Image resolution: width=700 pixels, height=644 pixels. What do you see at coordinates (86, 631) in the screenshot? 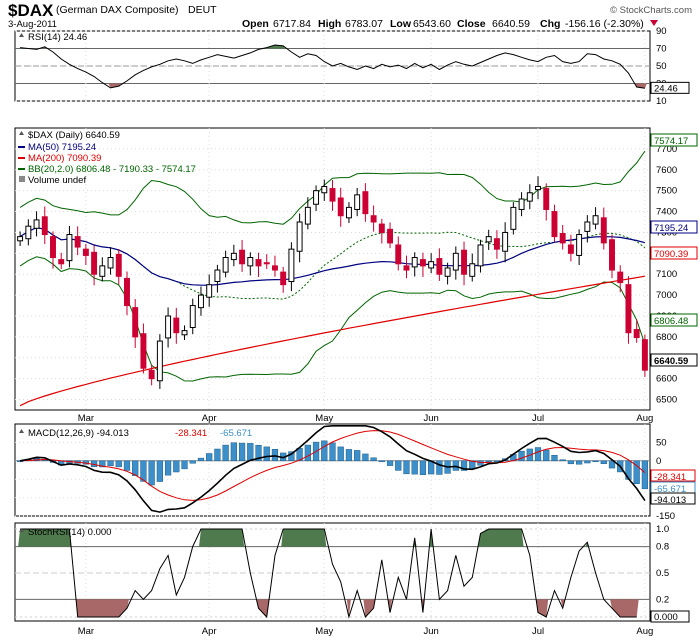
I see `month-label: Mar` at bounding box center [86, 631].